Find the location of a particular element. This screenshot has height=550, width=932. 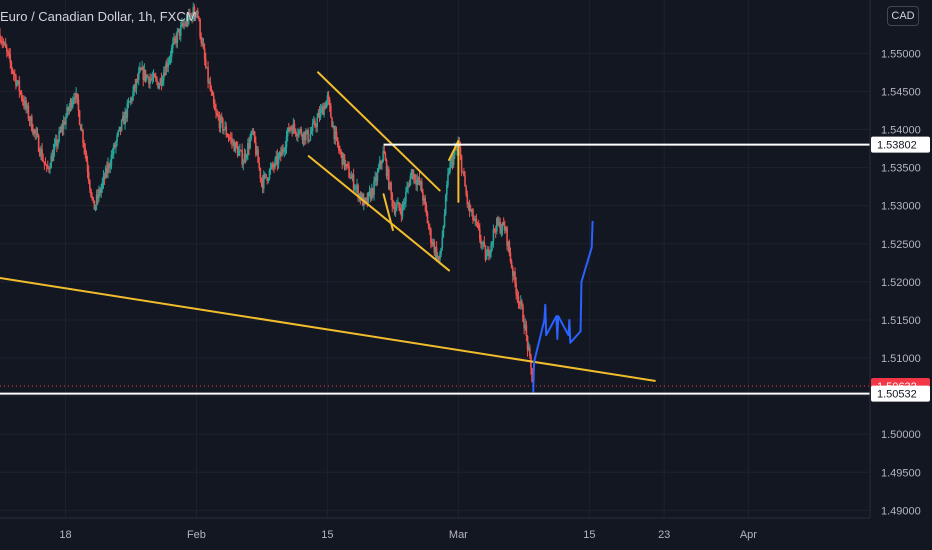

currency-button: CAD is located at coordinates (903, 16).